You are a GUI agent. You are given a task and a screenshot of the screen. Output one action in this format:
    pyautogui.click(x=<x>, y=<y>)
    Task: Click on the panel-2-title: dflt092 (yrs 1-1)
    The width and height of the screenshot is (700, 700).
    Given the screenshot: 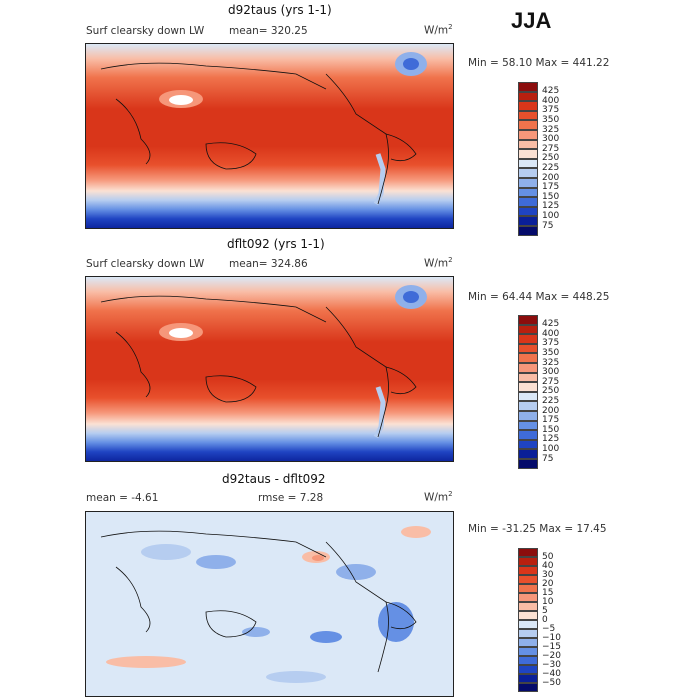 What is the action you would take?
    pyautogui.click(x=276, y=244)
    